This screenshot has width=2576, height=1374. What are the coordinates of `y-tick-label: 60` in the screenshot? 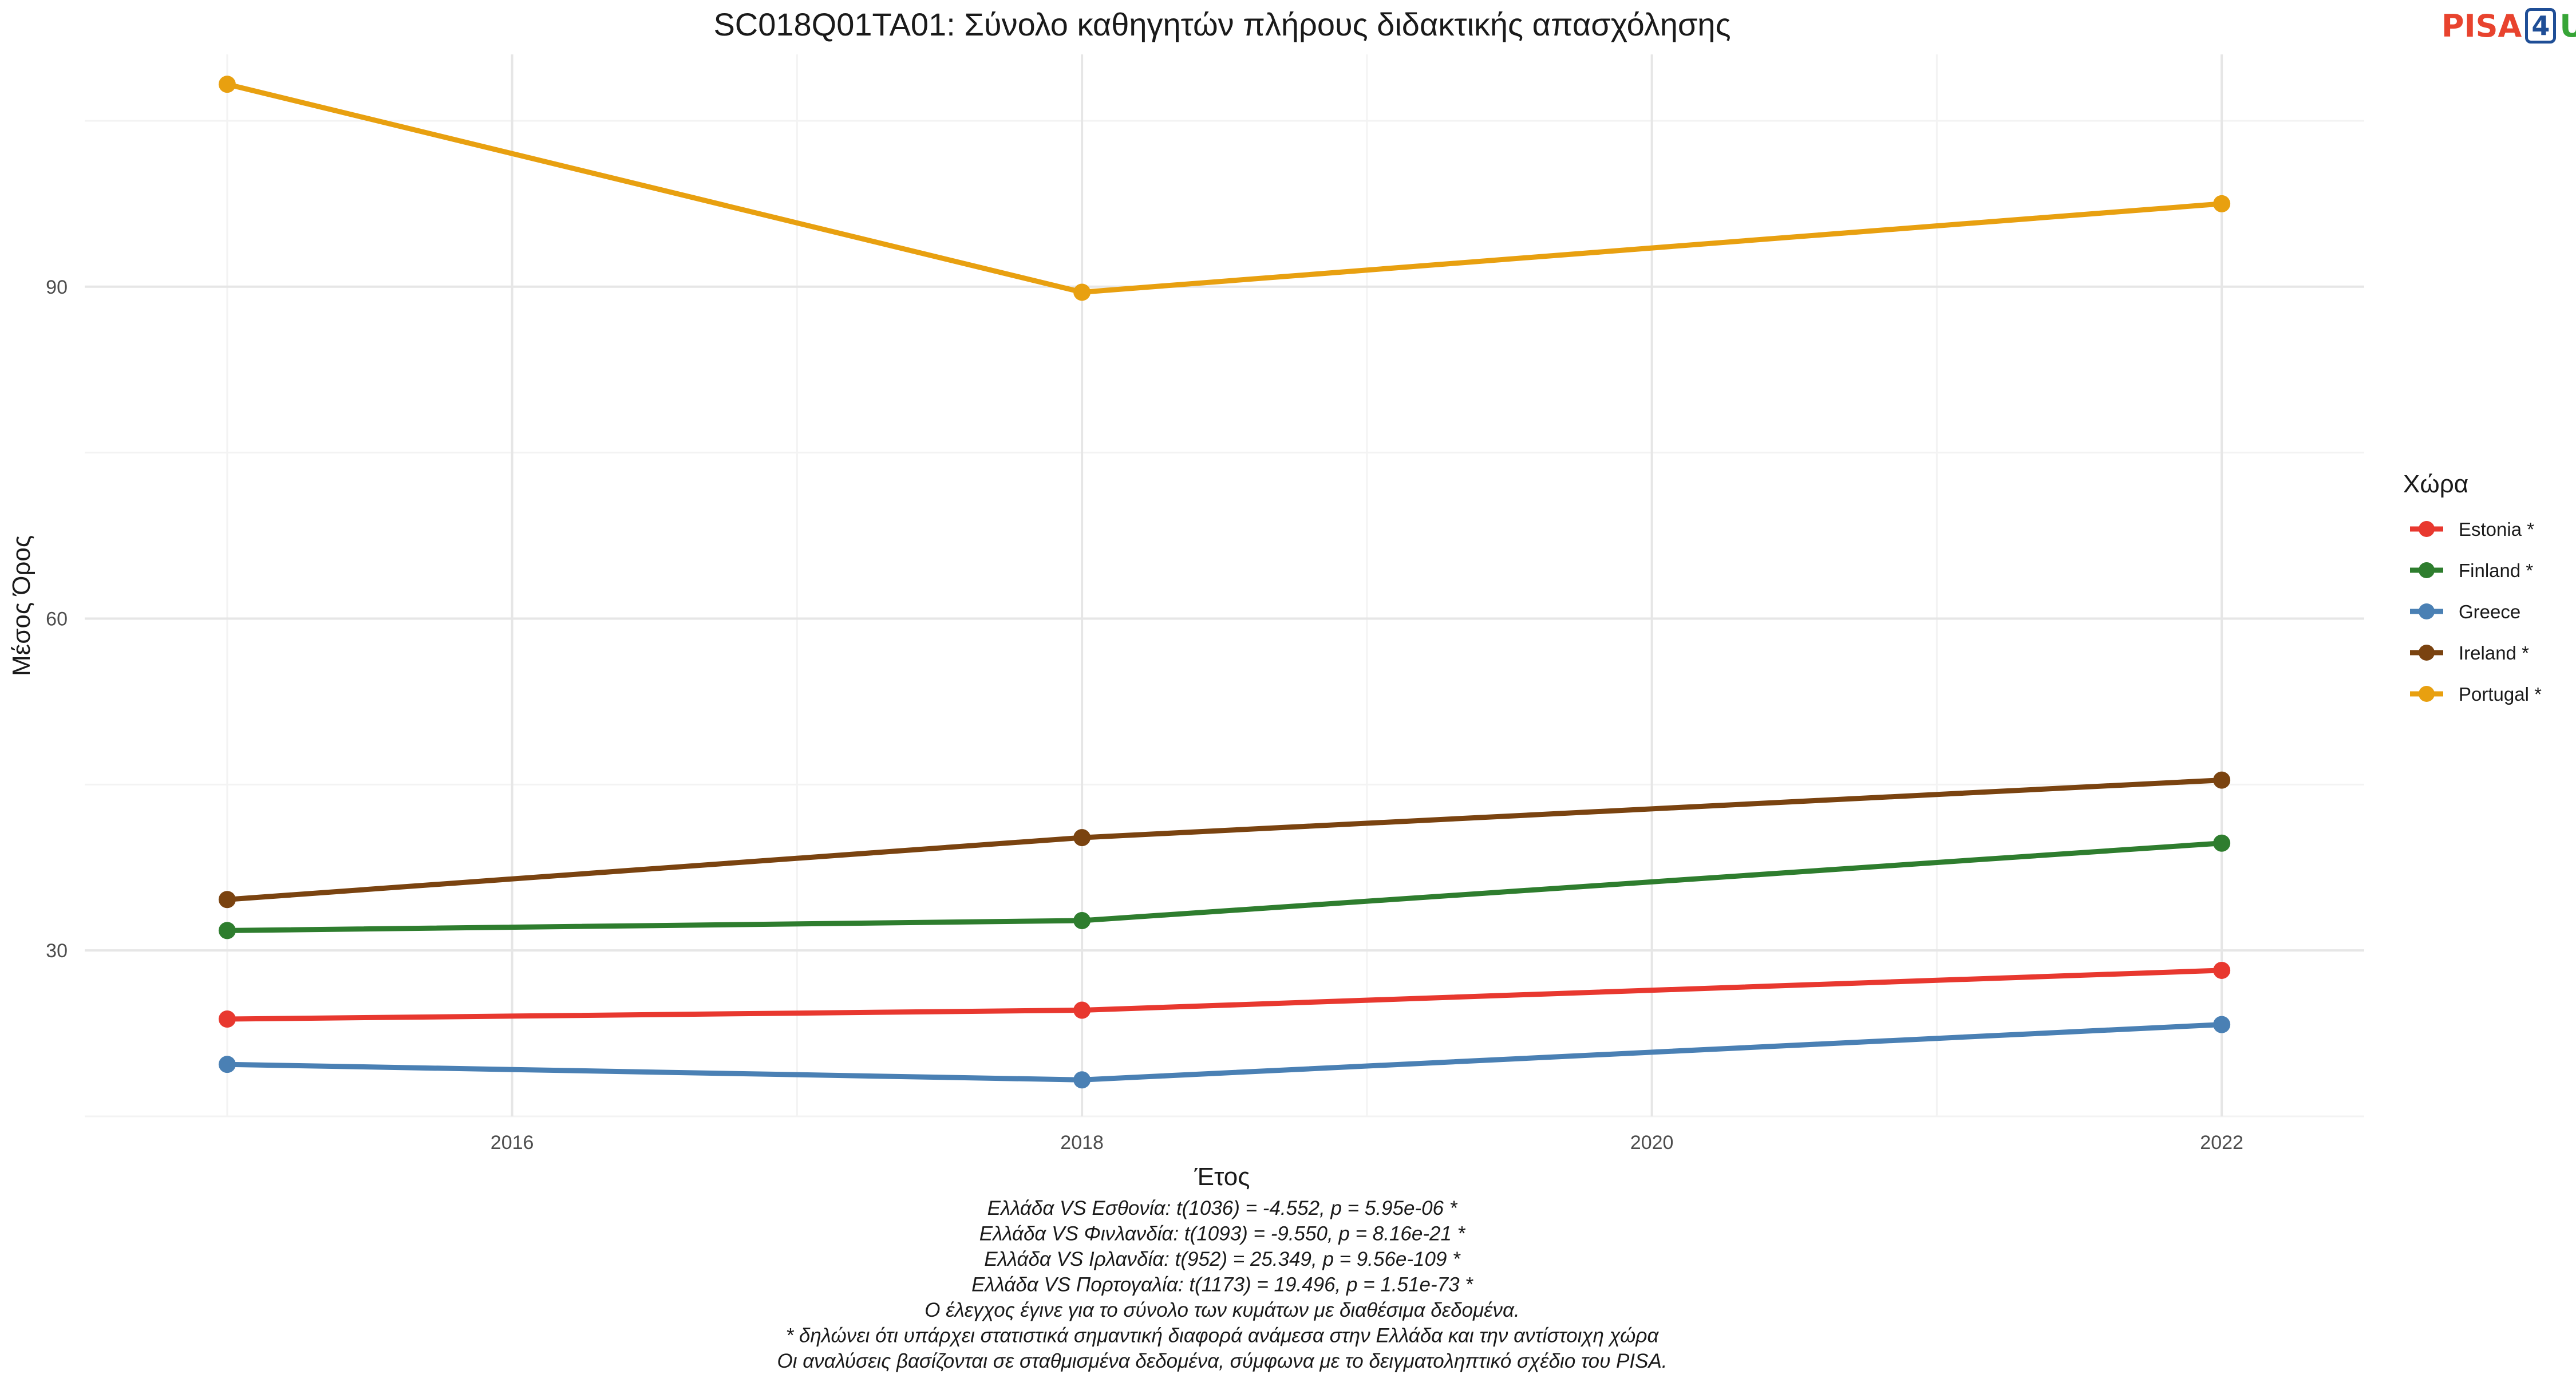 It's located at (57, 619).